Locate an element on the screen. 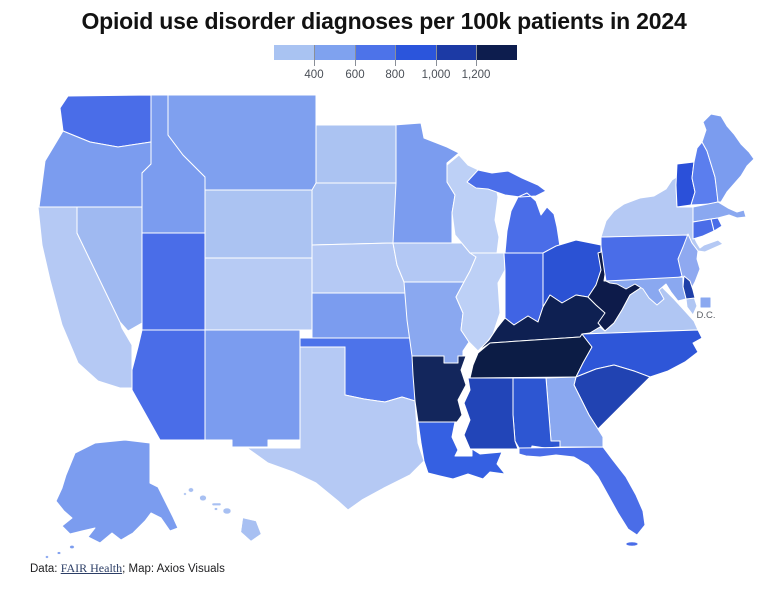  source-line: Data: FAIR Health; Map: Axios Visuals is located at coordinates (127, 568).